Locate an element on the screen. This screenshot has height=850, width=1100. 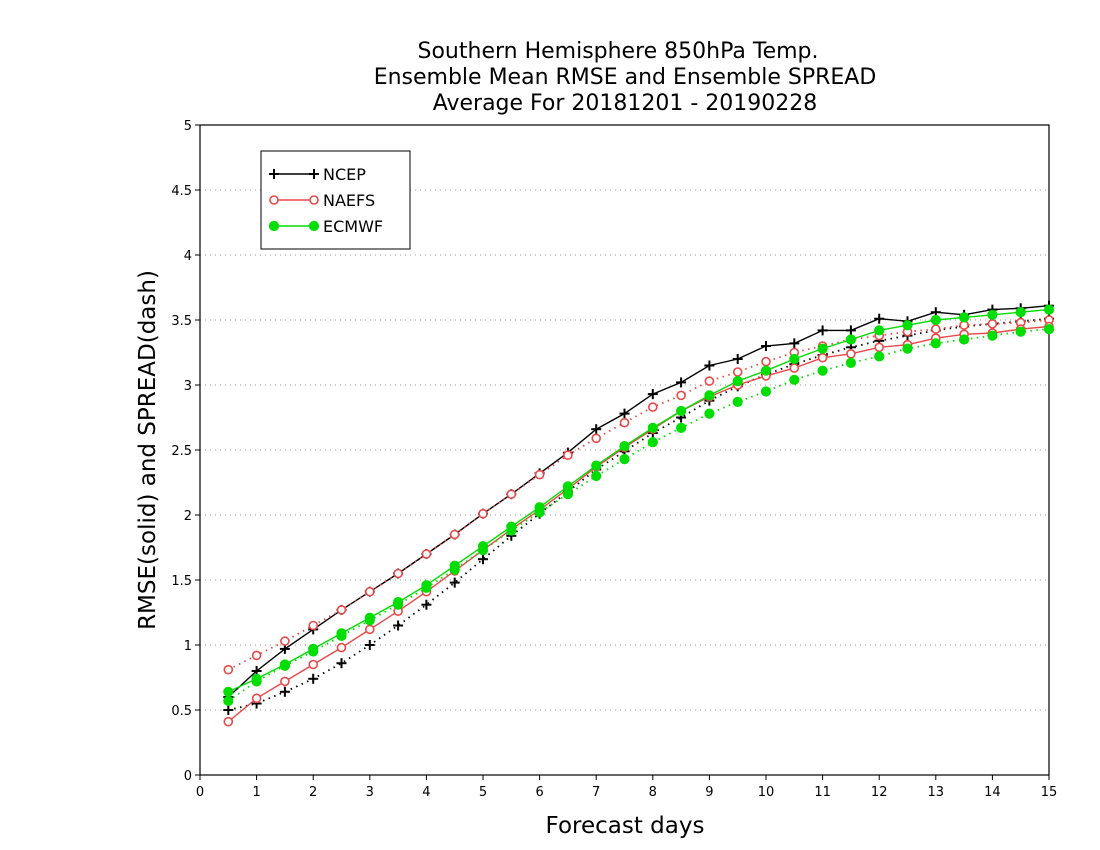
legend-label-ecmwf: ECMWF is located at coordinates (353, 226).